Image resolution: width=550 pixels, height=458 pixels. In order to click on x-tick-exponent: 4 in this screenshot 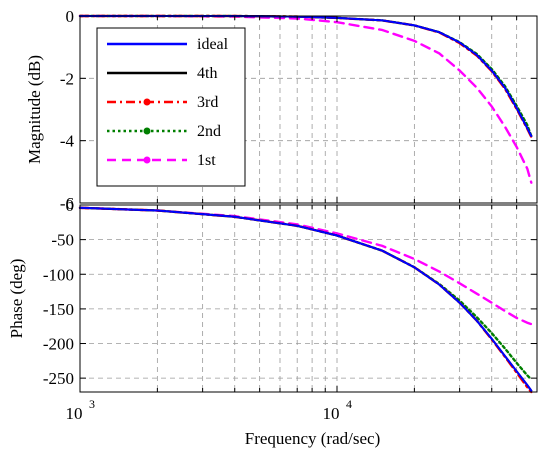, I will do `click(349, 404)`.